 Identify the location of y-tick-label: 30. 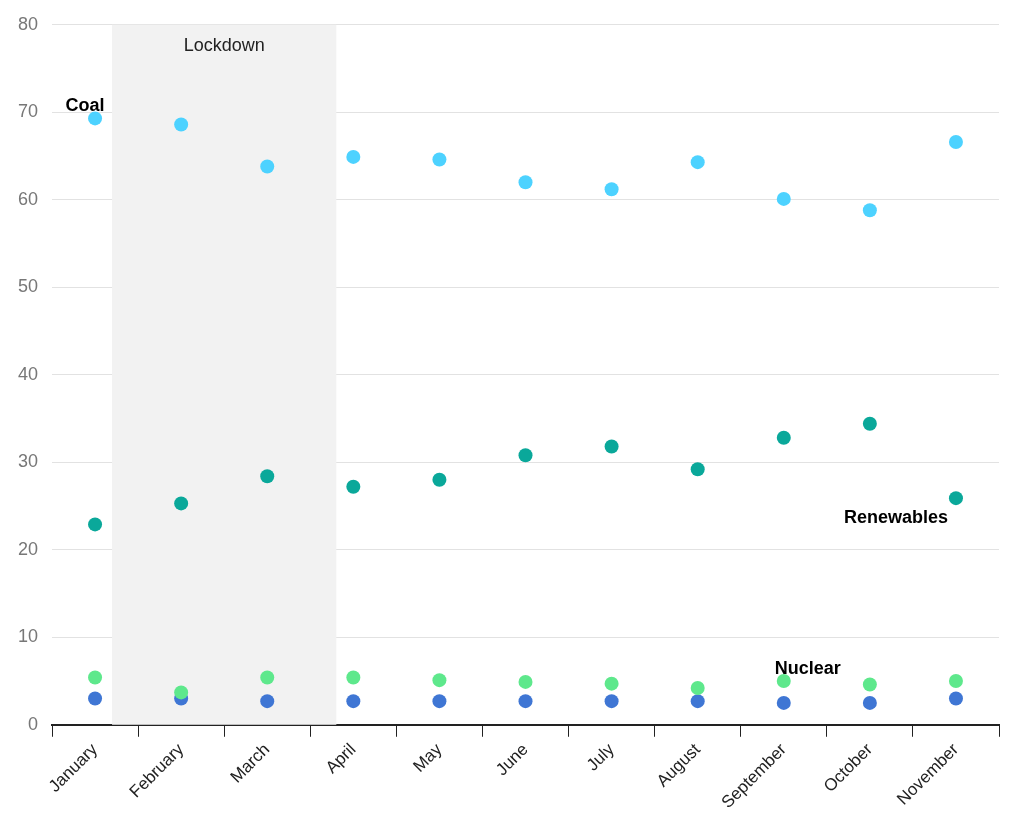
(28, 461).